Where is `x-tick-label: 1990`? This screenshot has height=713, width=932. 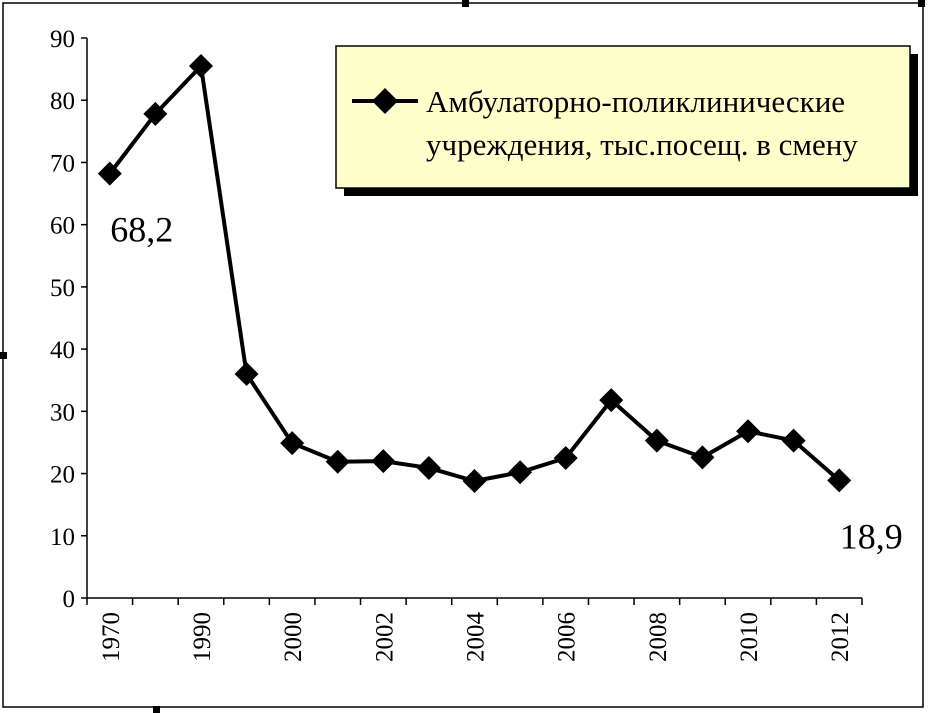 x-tick-label: 1990 is located at coordinates (202, 637).